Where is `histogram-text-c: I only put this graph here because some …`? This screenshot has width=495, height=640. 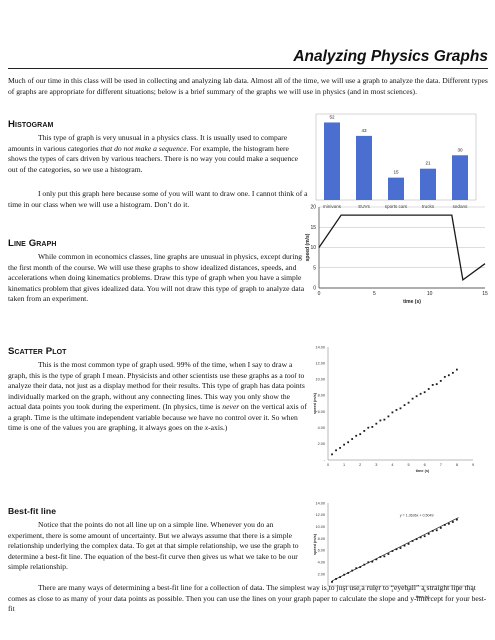
histogram-text-c: I only put this graph here because some … is located at coordinates (158, 199).